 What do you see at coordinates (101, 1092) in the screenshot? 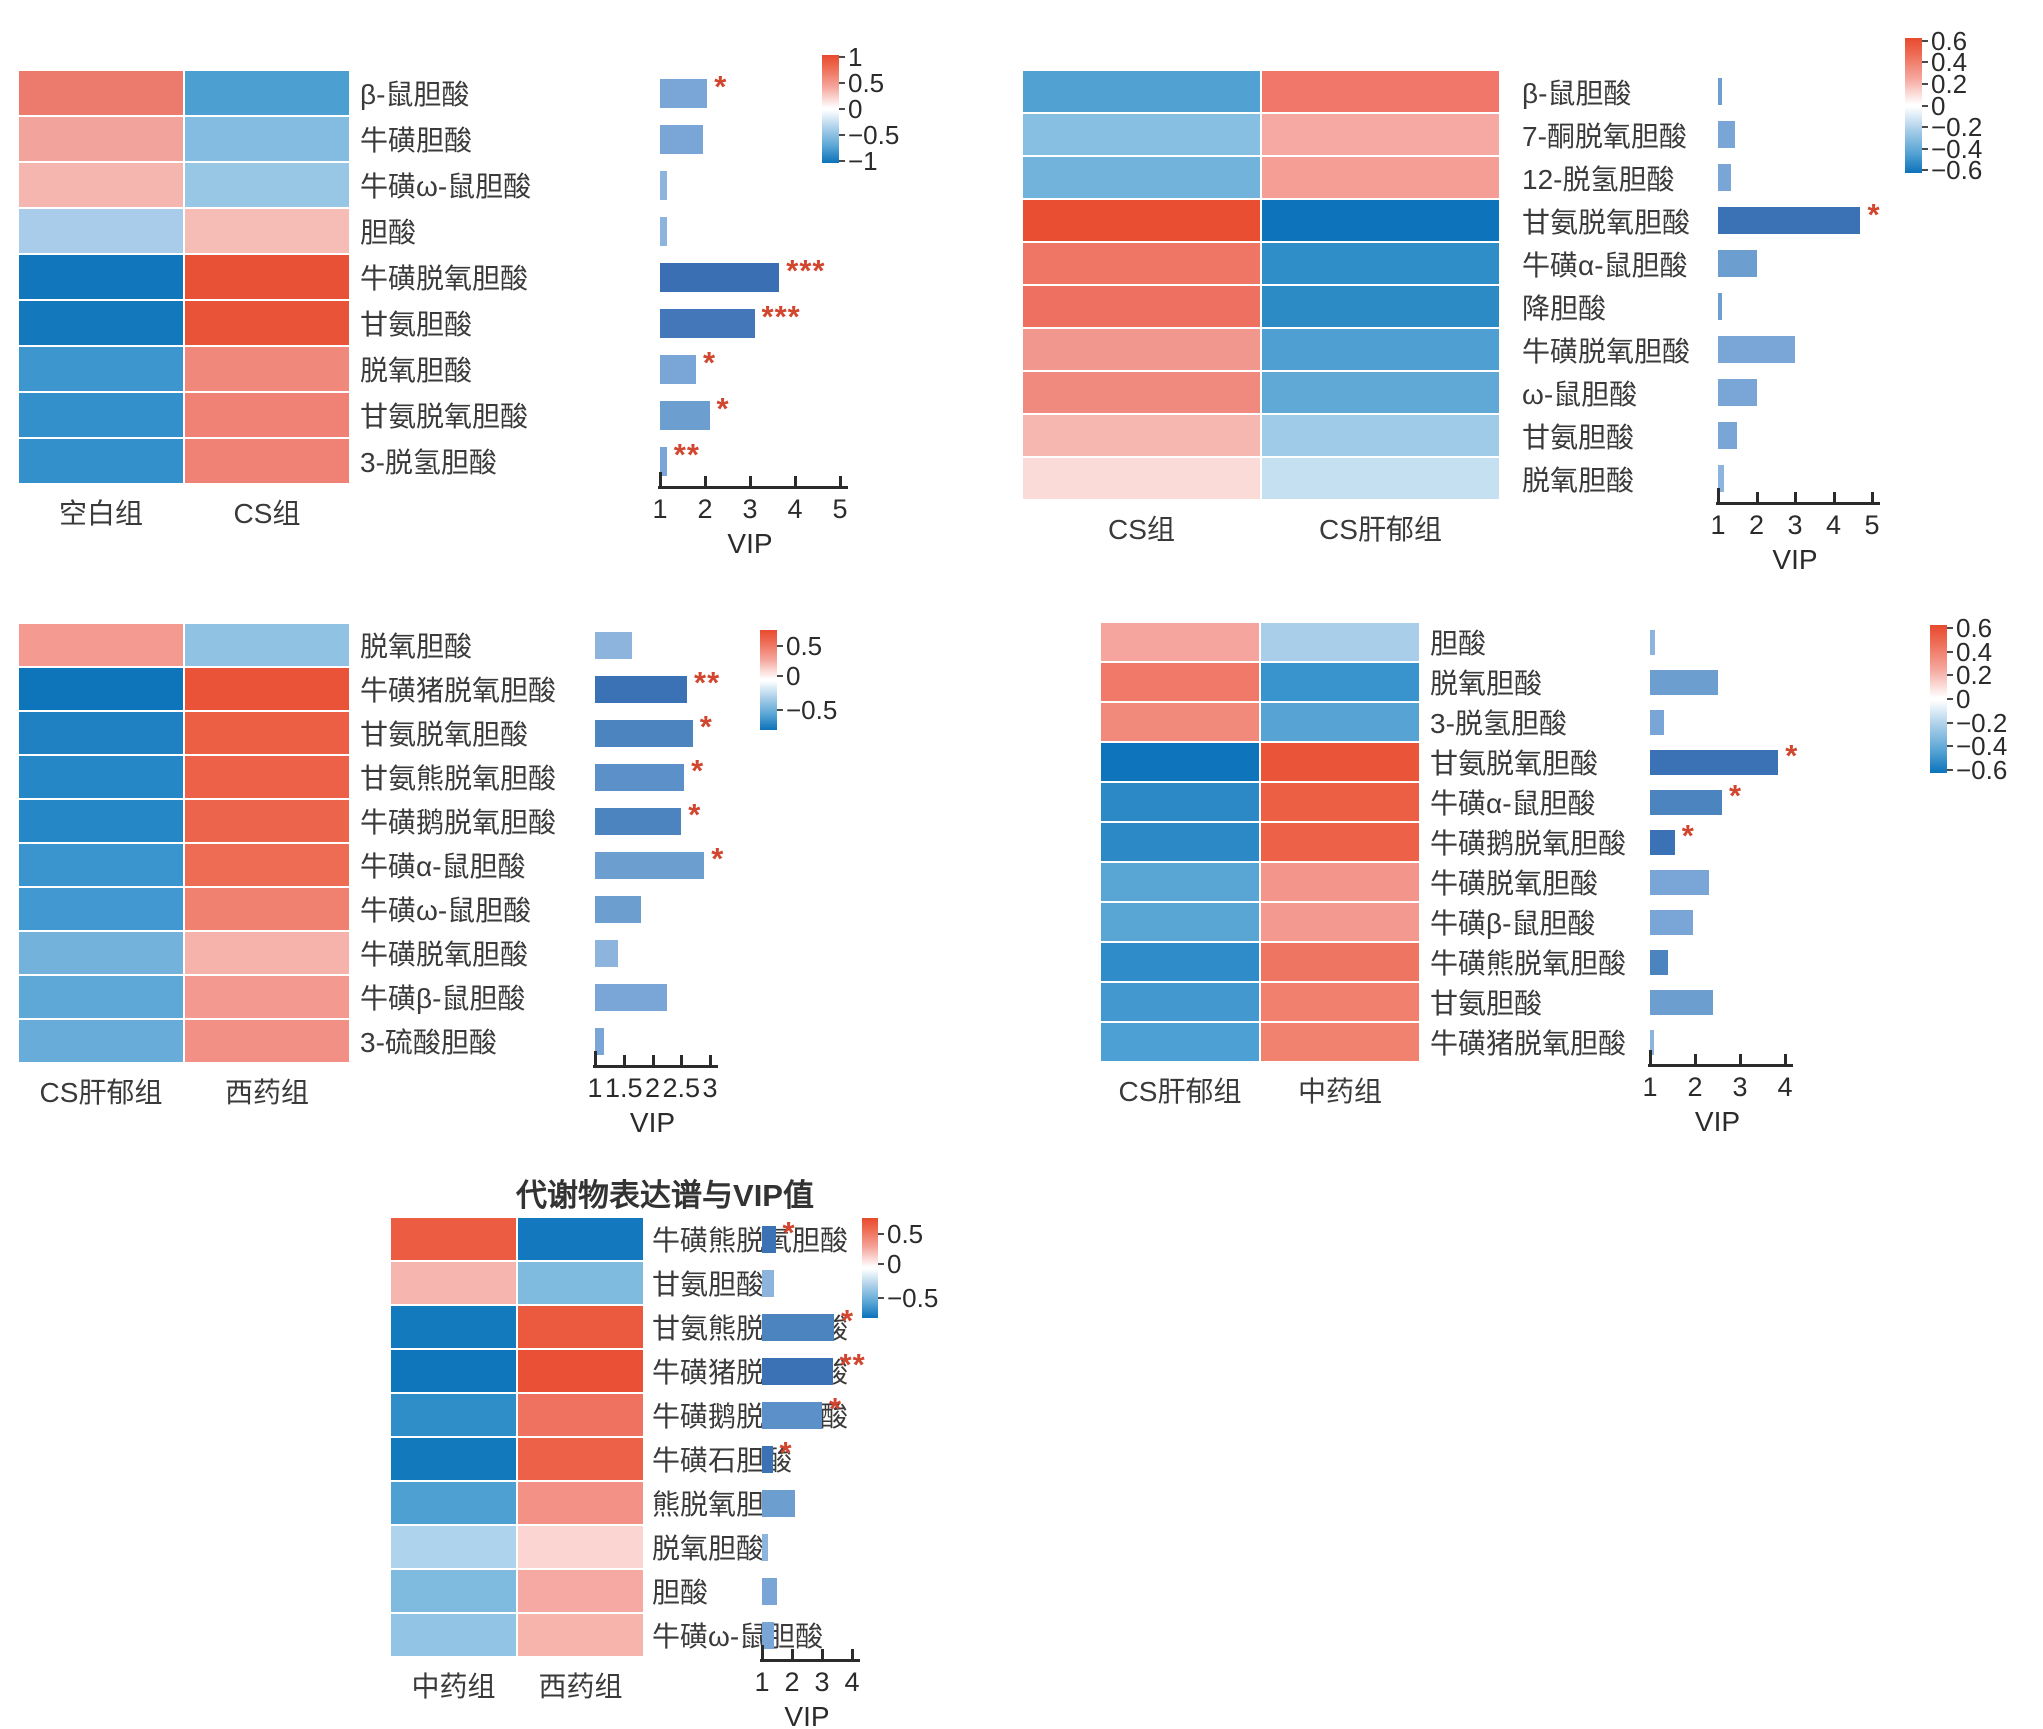
I see `group-label: CS肝郁组` at bounding box center [101, 1092].